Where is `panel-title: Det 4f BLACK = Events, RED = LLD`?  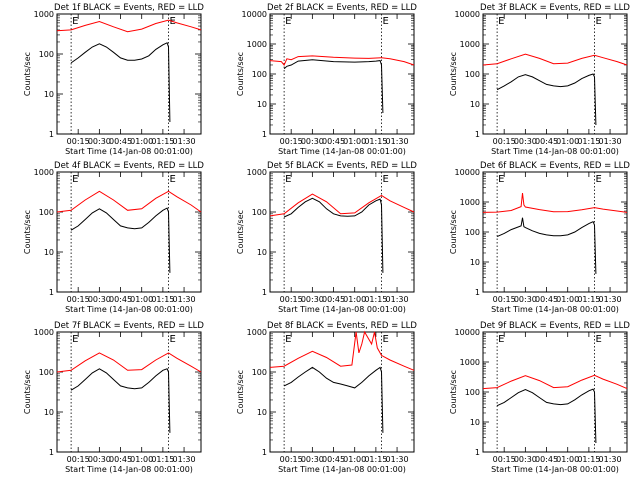 panel-title: Det 4f BLACK = Events, RED = LLD is located at coordinates (129, 166).